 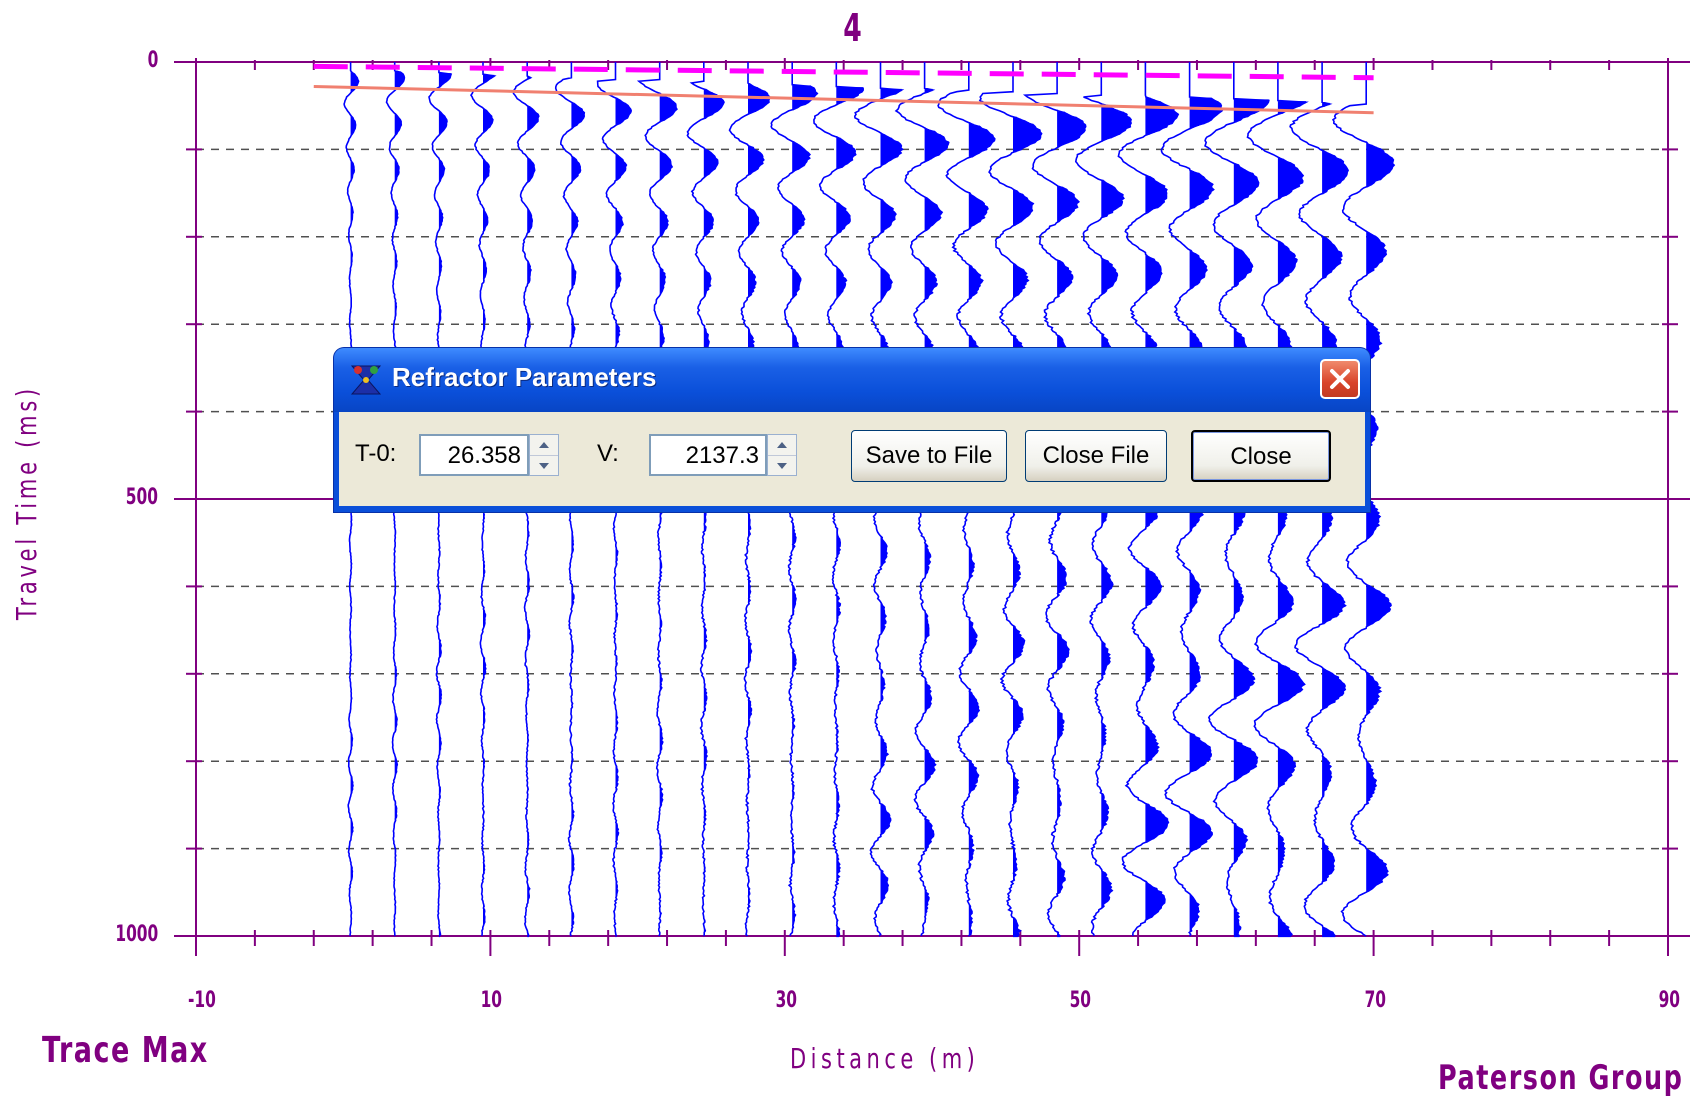 What do you see at coordinates (125, 1050) in the screenshot?
I see `trace-max-label: Trace Max` at bounding box center [125, 1050].